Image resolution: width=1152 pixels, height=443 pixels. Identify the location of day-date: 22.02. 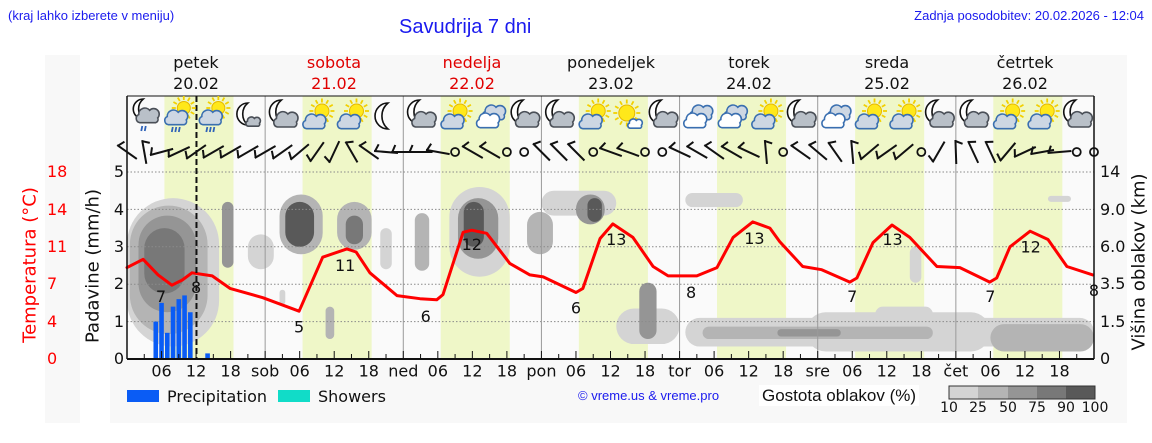
(472, 83).